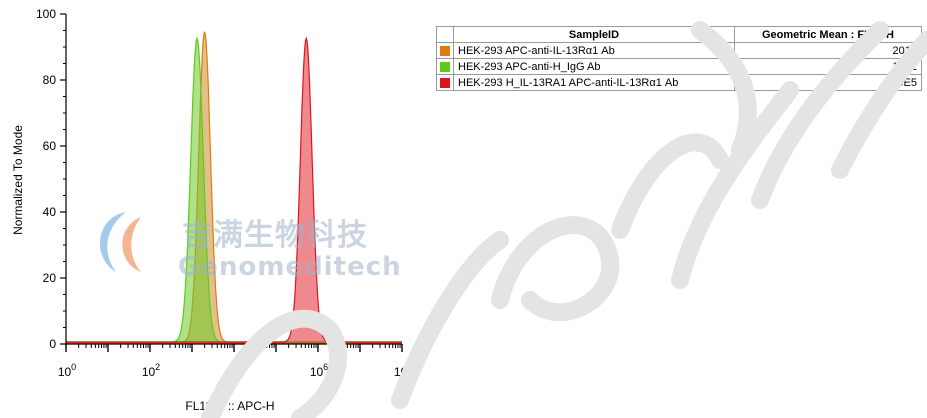 The width and height of the screenshot is (927, 418). Describe the element at coordinates (52, 344) in the screenshot. I see `y-tick-label: 0` at that location.